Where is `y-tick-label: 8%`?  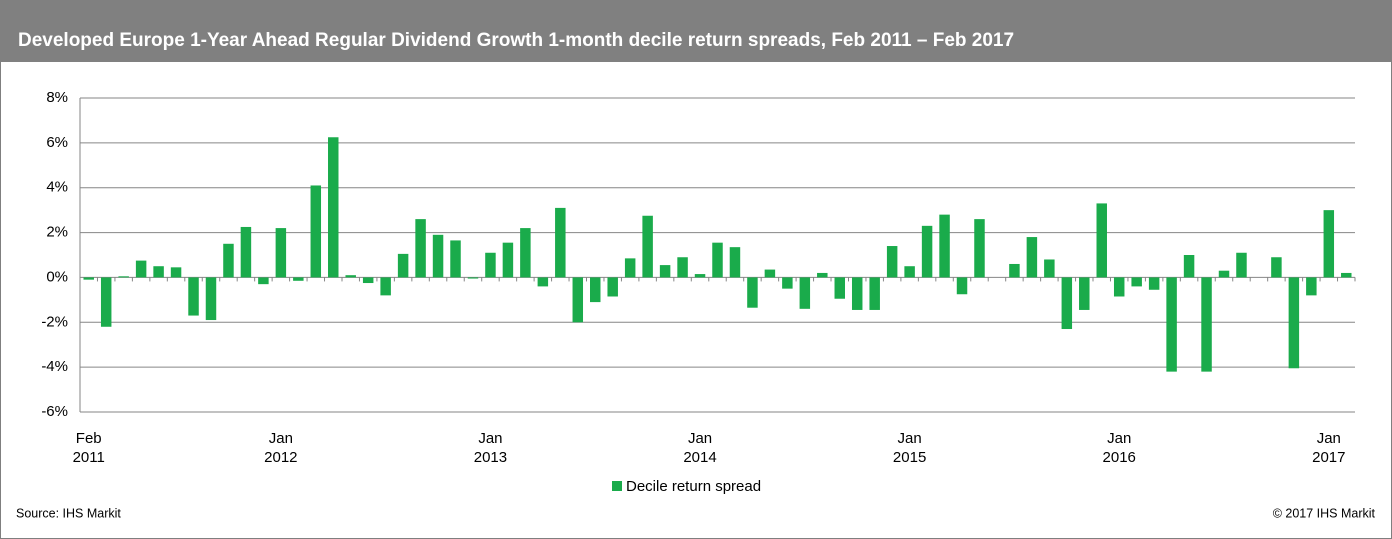
y-tick-label: 8% is located at coordinates (57, 97).